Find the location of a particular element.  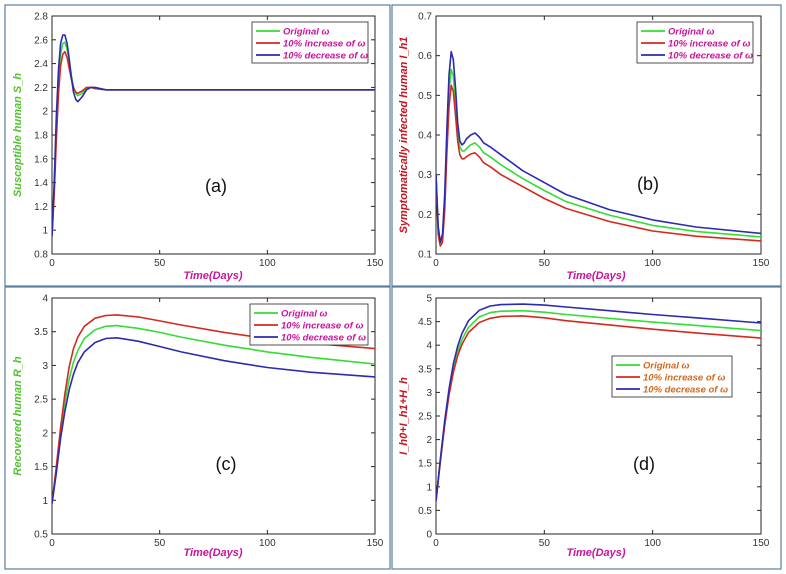

y-tick-label: 0.8 is located at coordinates (41, 255).